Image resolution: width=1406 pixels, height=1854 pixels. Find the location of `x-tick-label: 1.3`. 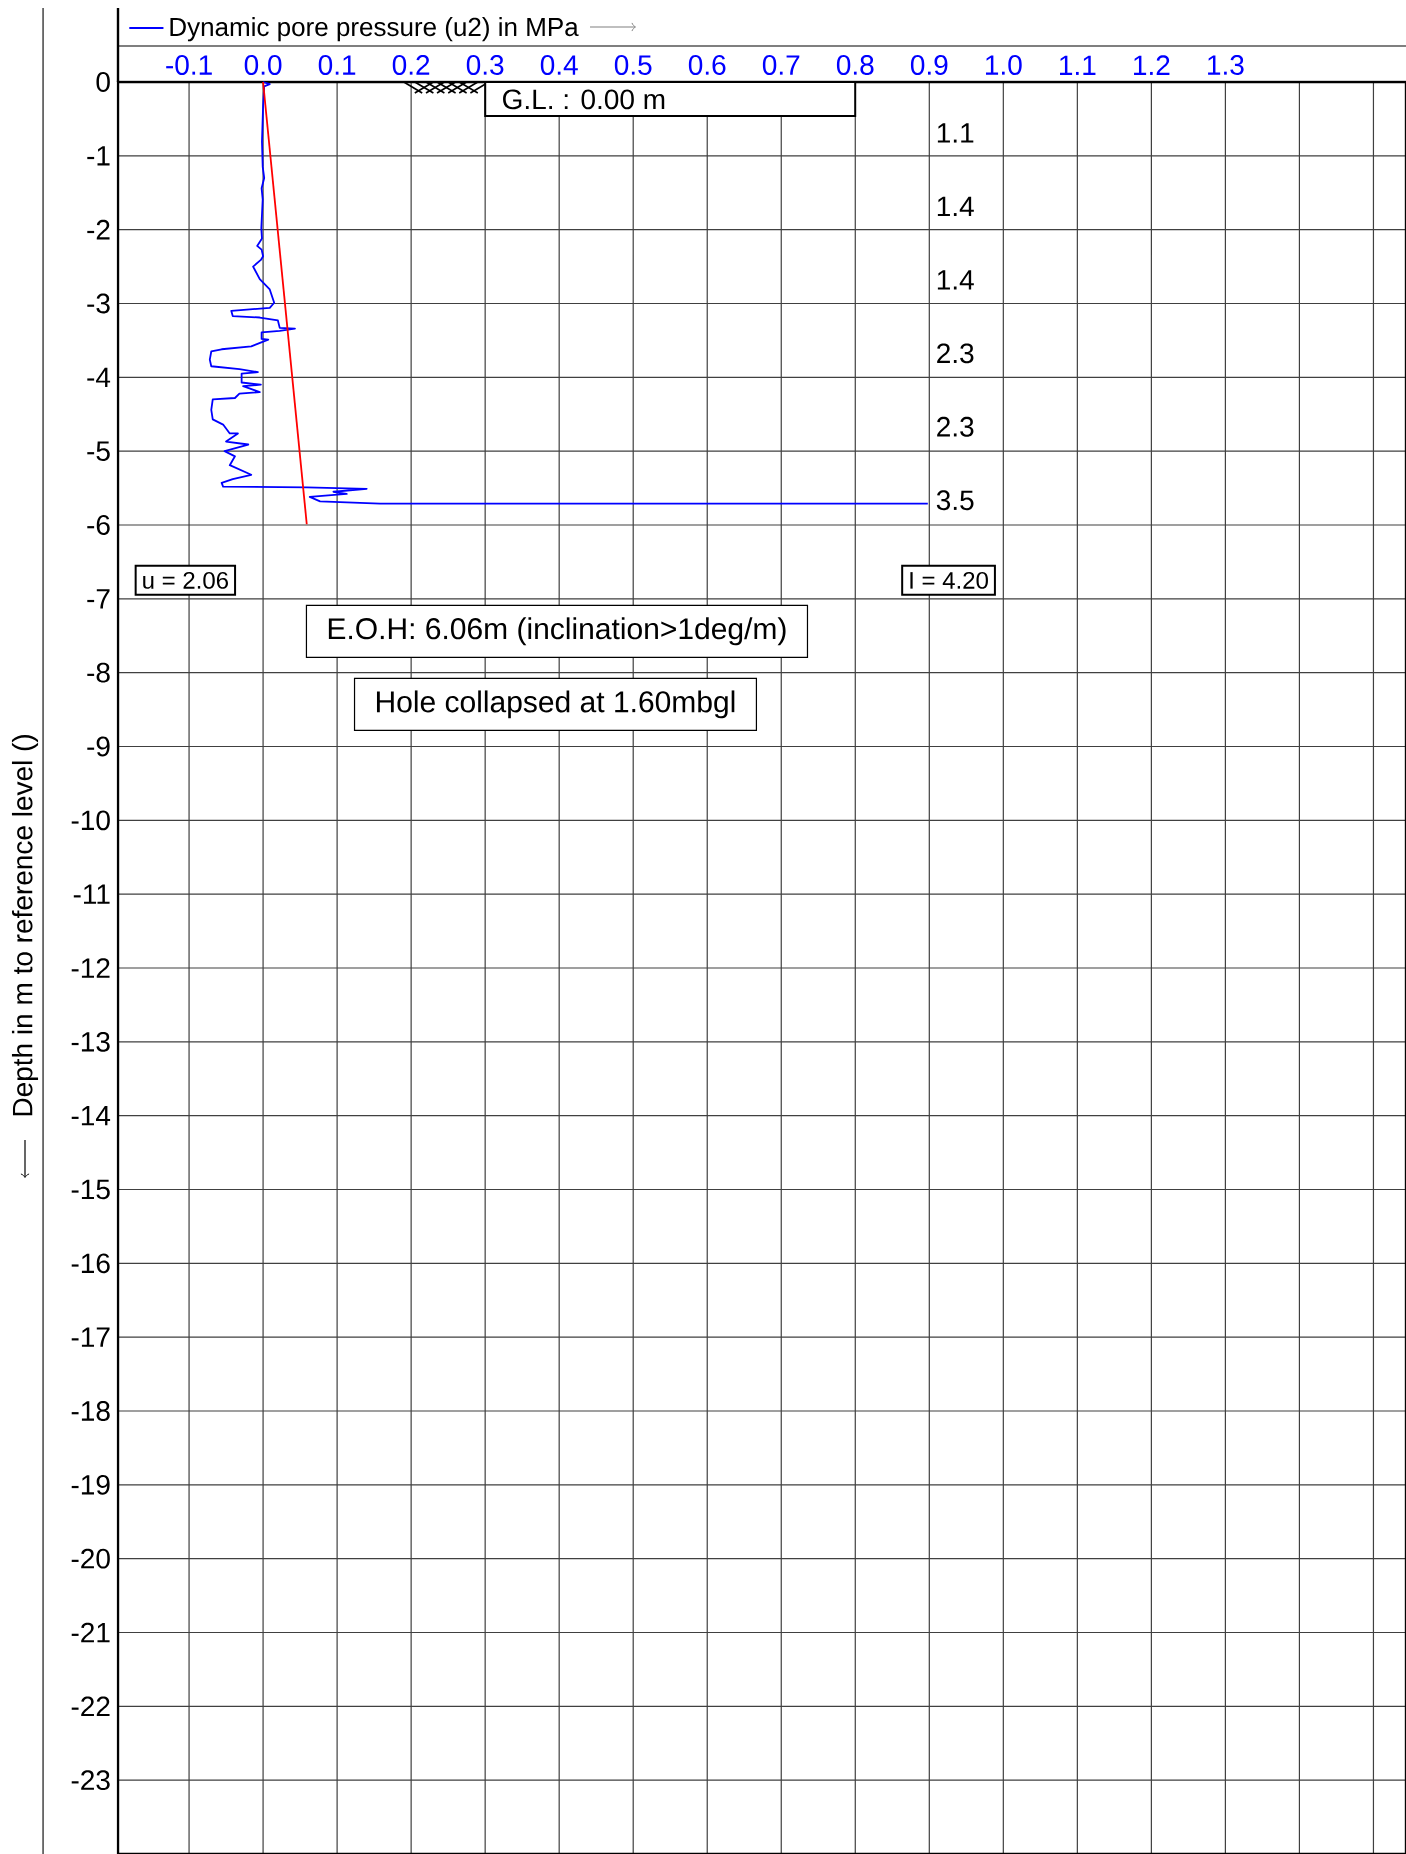

x-tick-label: 1.3 is located at coordinates (1226, 65).